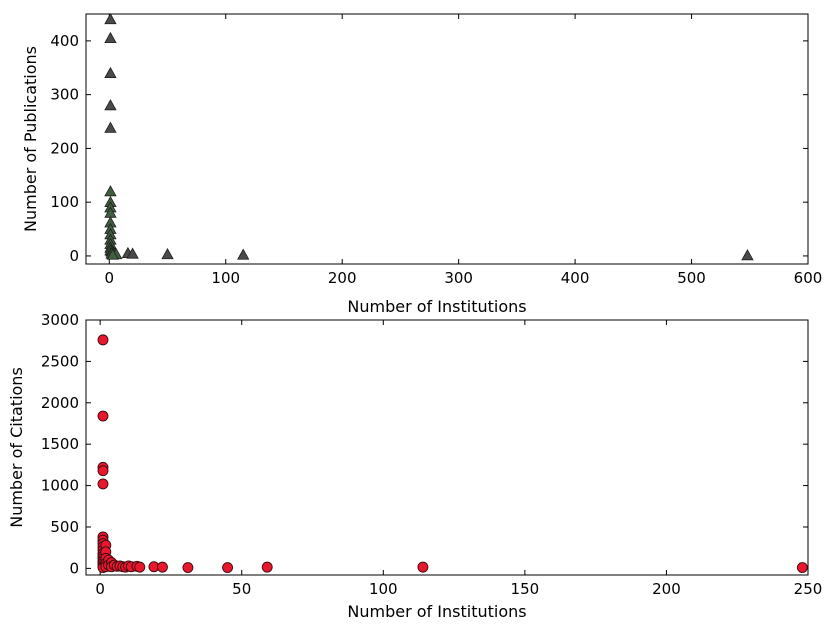 The height and width of the screenshot is (624, 826). What do you see at coordinates (64, 527) in the screenshot?
I see `y-tick-label: 500` at bounding box center [64, 527].